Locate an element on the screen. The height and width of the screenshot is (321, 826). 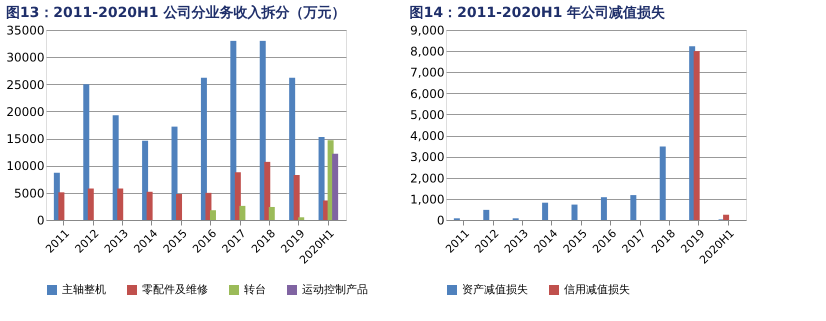
y-tick-label: 4,000 is located at coordinates (427, 136).